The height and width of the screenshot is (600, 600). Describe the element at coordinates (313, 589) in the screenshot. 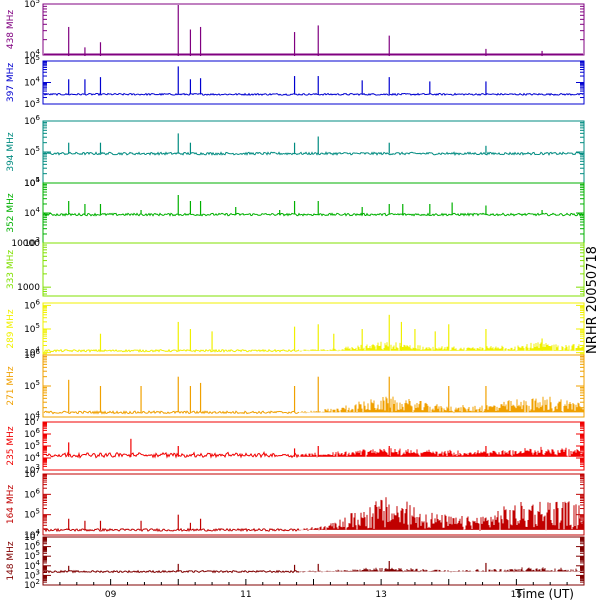

I see `x-axis: 09 11 13 15` at that location.